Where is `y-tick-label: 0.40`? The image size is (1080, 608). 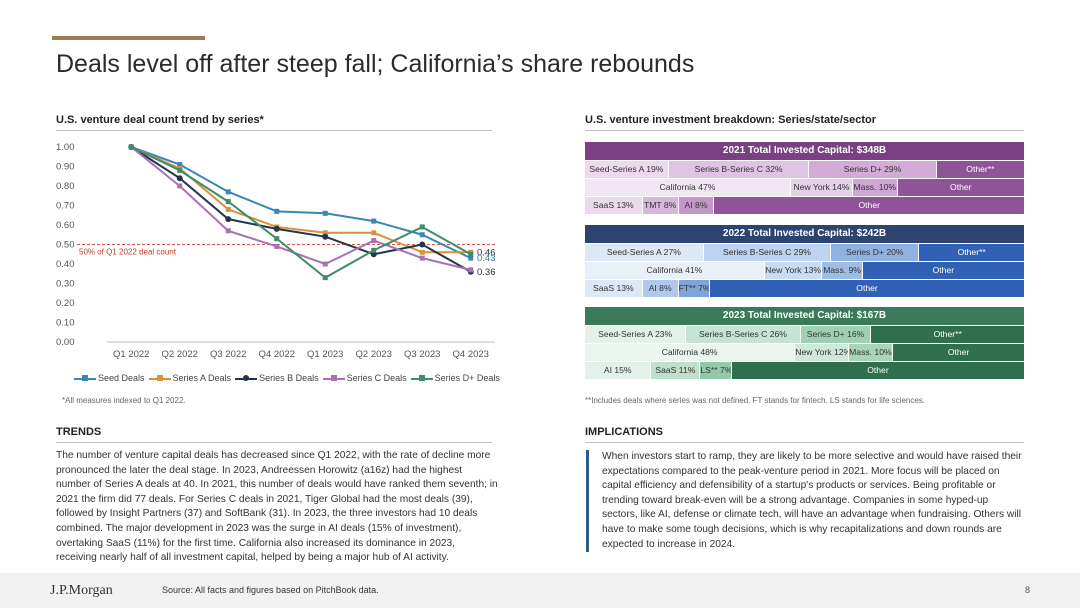 y-tick-label: 0.40 is located at coordinates (65, 264).